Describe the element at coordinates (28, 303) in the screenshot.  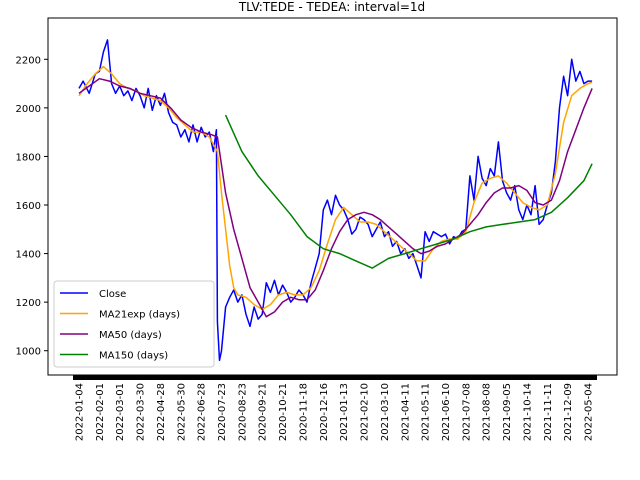
I see `y-tick-label: 1200` at that location.